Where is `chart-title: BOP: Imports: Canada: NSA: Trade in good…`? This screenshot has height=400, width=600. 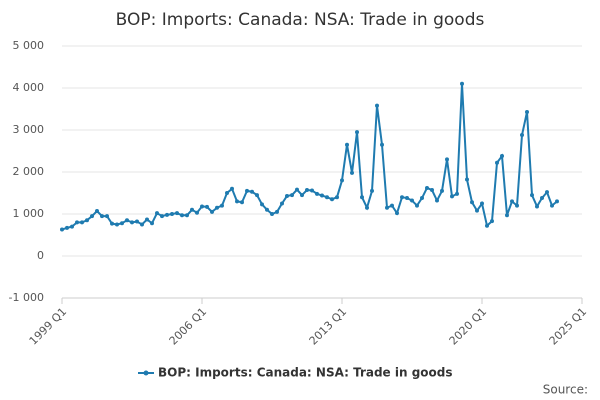
chart-title: BOP: Imports: Canada: NSA: Trade in good… is located at coordinates (300, 20).